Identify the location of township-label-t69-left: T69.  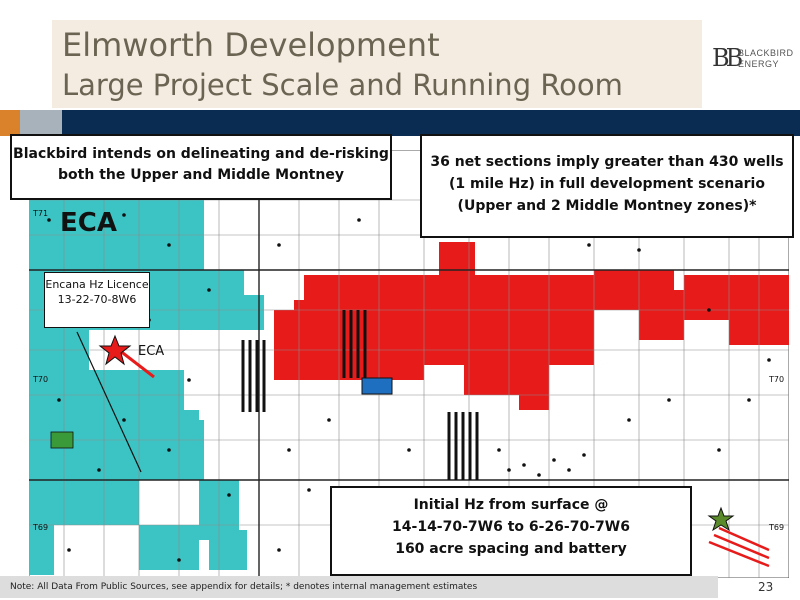
(40, 527).